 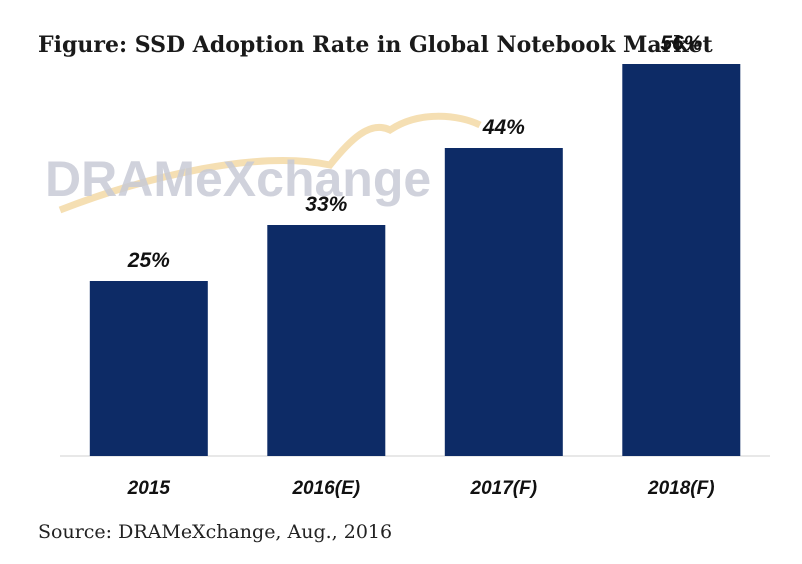 I want to click on watermark-swoosh, so click(x=270, y=163).